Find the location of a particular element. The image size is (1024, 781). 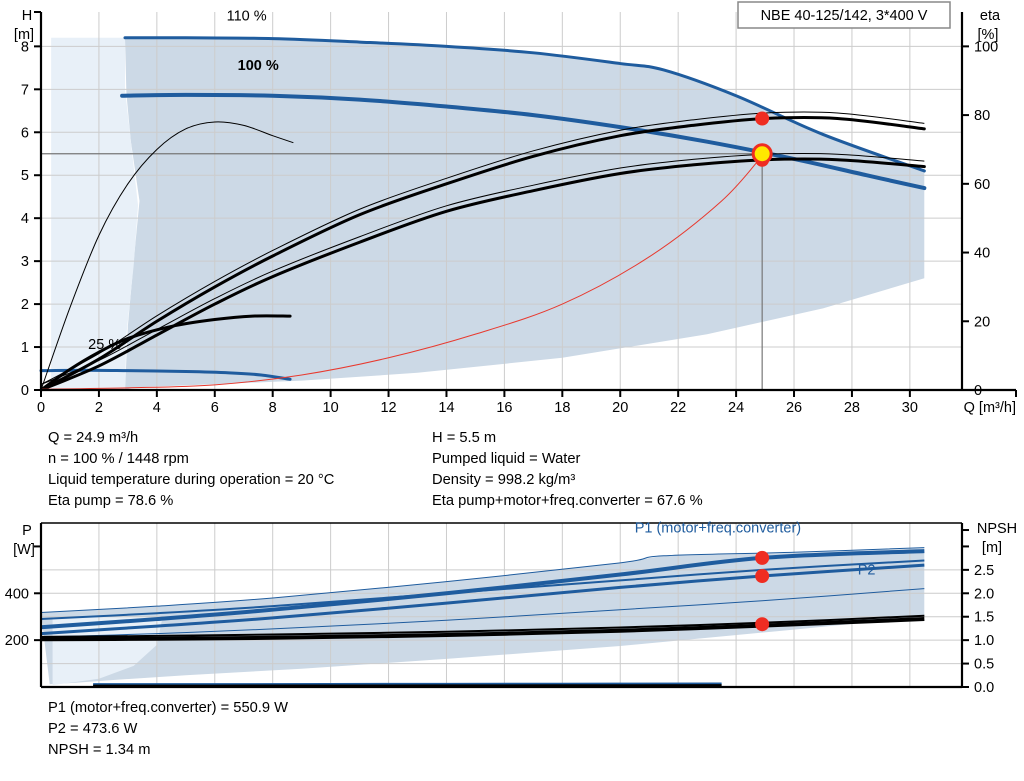

x-tick-label: 4 is located at coordinates (157, 408).